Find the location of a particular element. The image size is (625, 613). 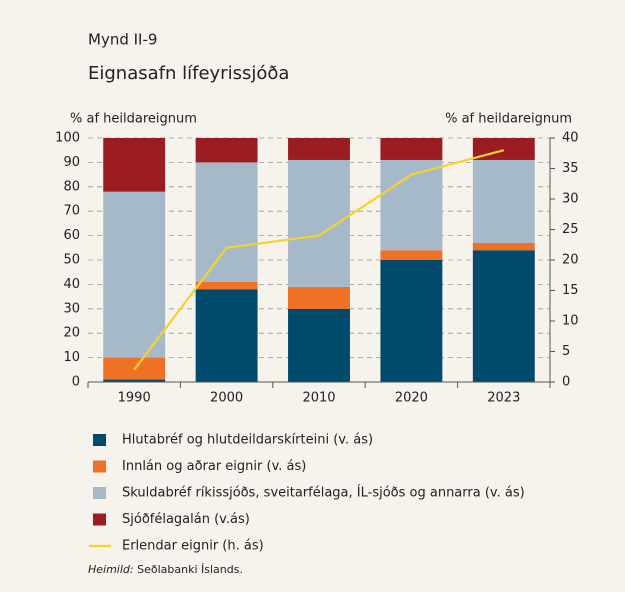

chart-subtitle: Eignasafn lífeyrissjóða is located at coordinates (188, 73).